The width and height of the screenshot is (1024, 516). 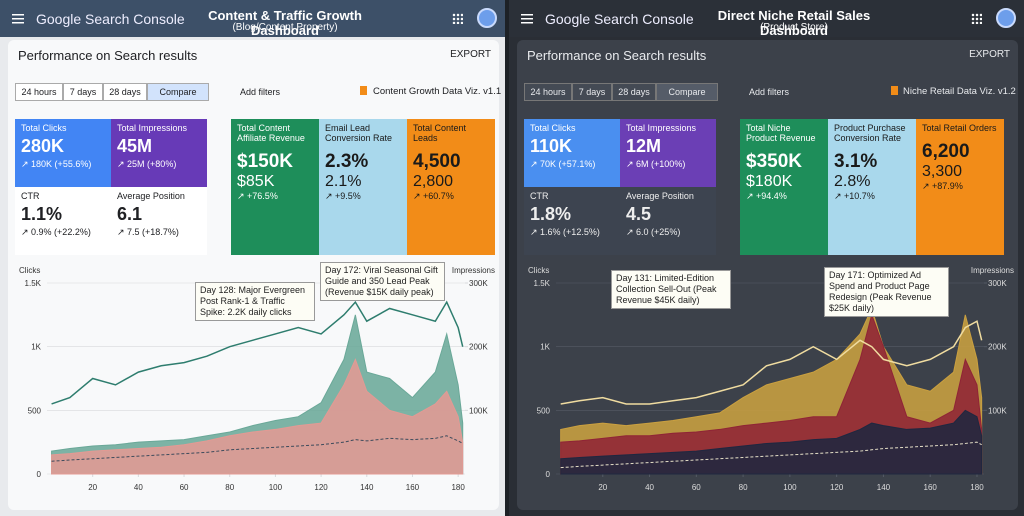 I want to click on kpi-change: ↗ +60.7%, so click(x=433, y=196).